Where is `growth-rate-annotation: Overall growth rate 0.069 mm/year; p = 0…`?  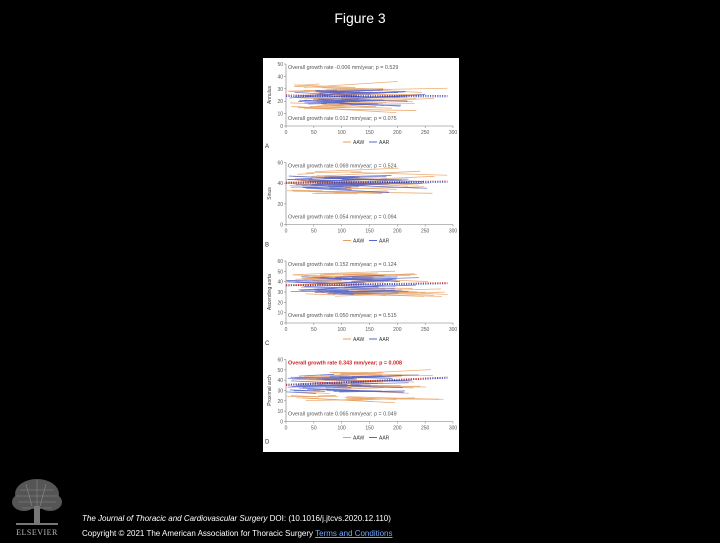
growth-rate-annotation: Overall growth rate 0.069 mm/year; p = 0… is located at coordinates (342, 167).